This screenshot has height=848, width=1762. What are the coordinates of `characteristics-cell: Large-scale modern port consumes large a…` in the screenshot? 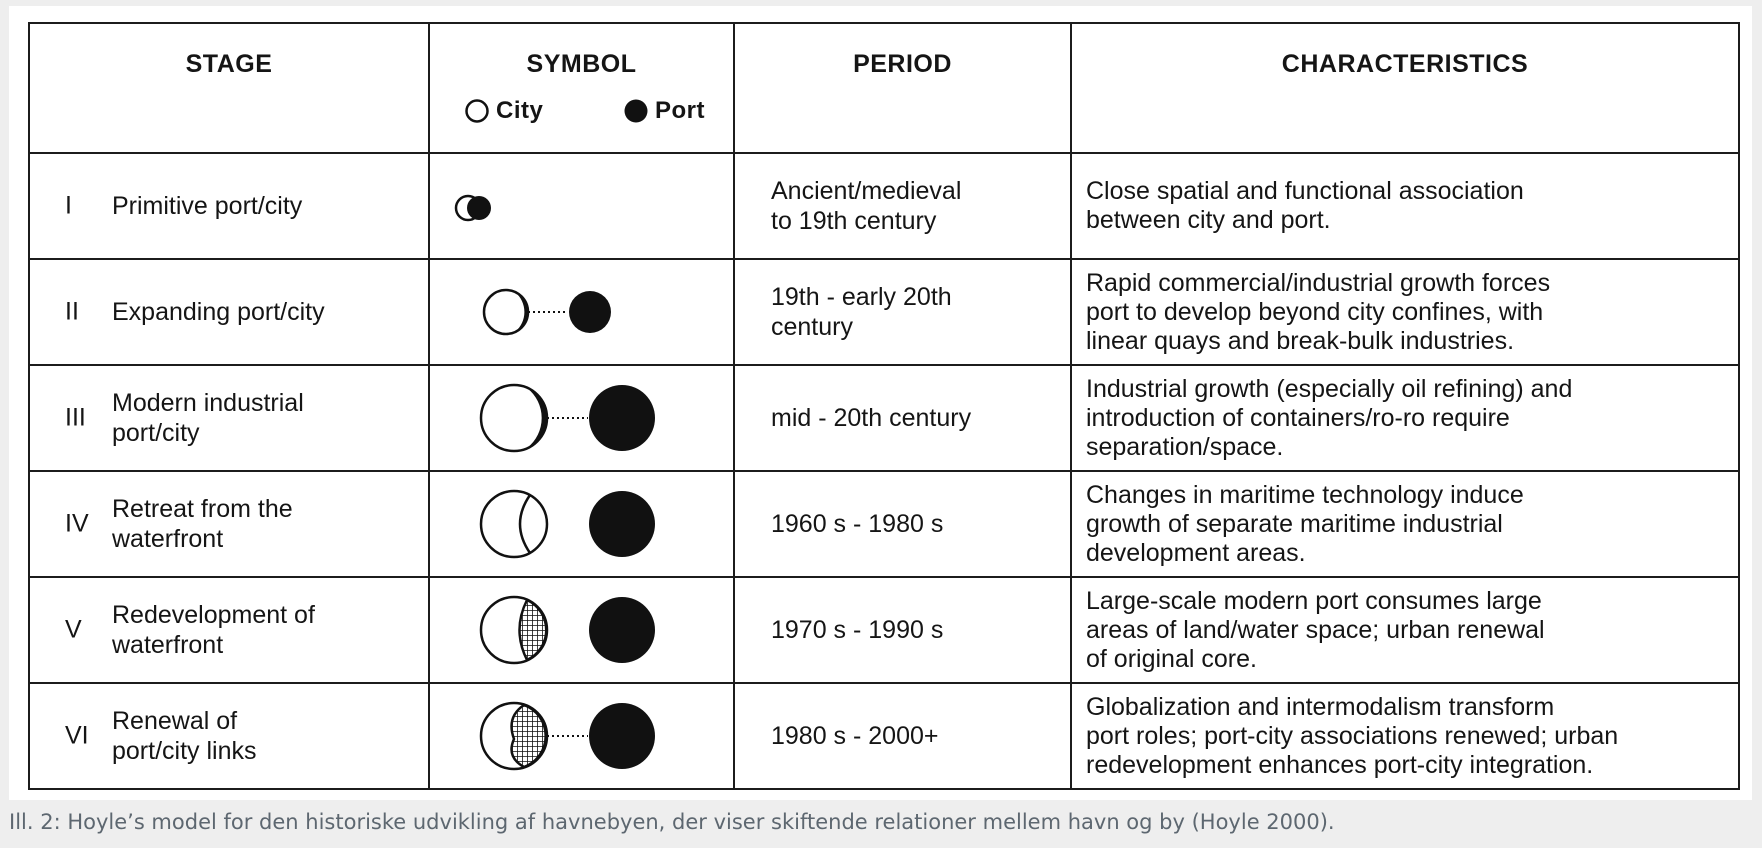 It's located at (1405, 630).